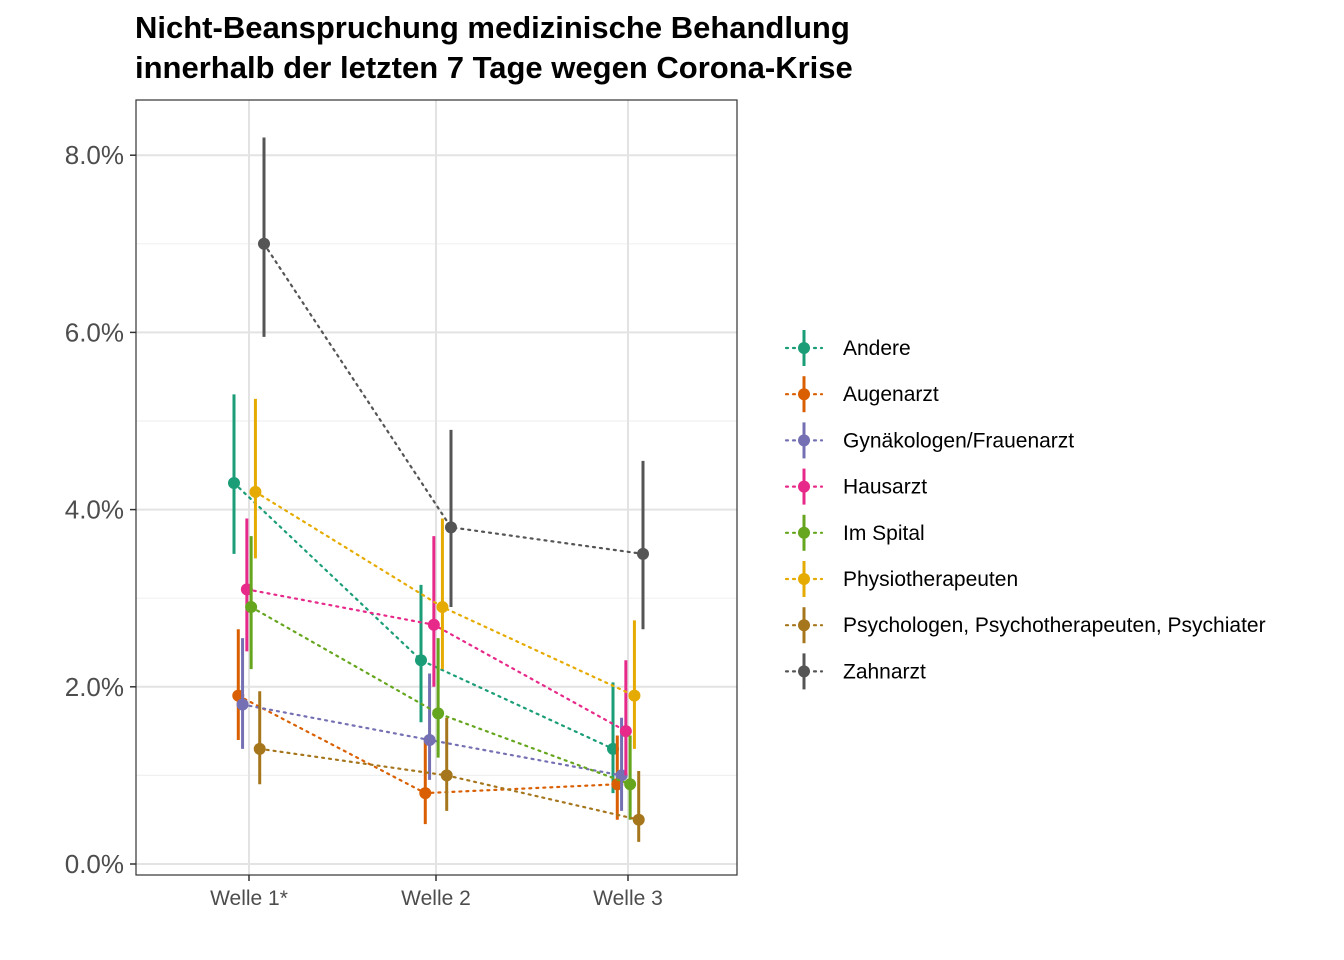  Describe the element at coordinates (94, 332) in the screenshot. I see `y-tick-label: 6.0%` at that location.